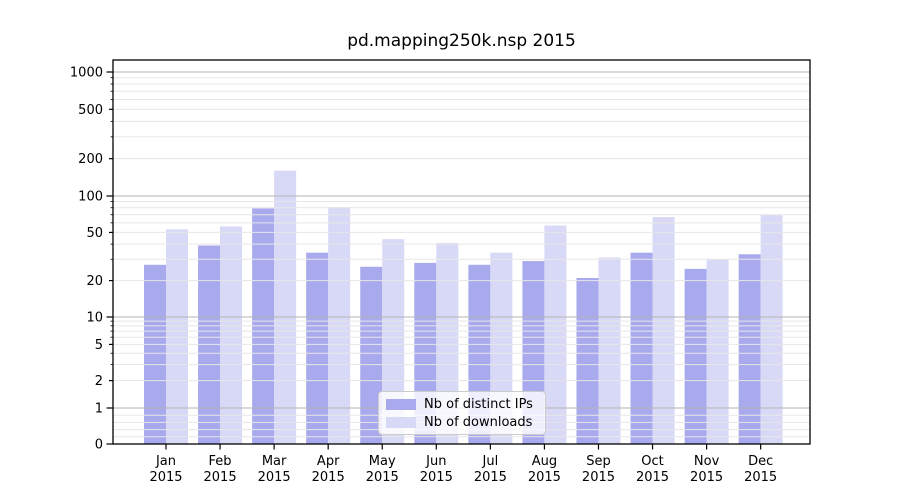 This screenshot has width=900, height=500. Describe the element at coordinates (462, 413) in the screenshot. I see `legend: Nb of distinct IPs Nb of downloads` at that location.